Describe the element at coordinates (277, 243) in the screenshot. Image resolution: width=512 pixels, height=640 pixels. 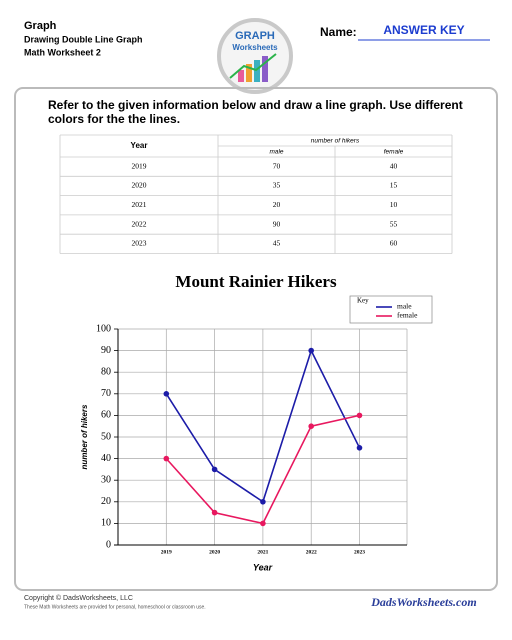
I see `table-cell: 45` at that location.